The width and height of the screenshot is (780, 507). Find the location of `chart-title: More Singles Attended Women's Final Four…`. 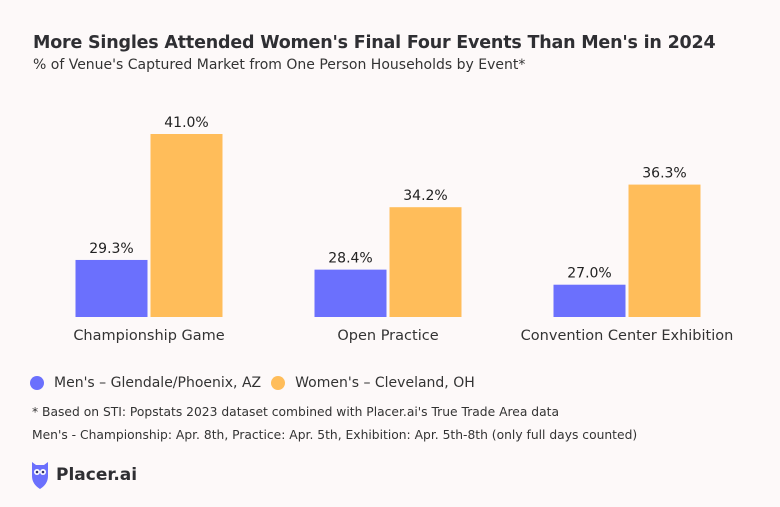

chart-title: More Singles Attended Women's Final Four… is located at coordinates (374, 43).